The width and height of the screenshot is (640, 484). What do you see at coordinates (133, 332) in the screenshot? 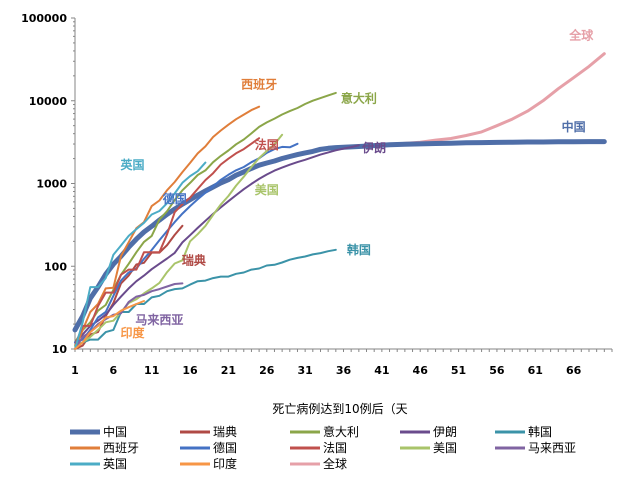
I see `series-label: 印度` at bounding box center [133, 332].